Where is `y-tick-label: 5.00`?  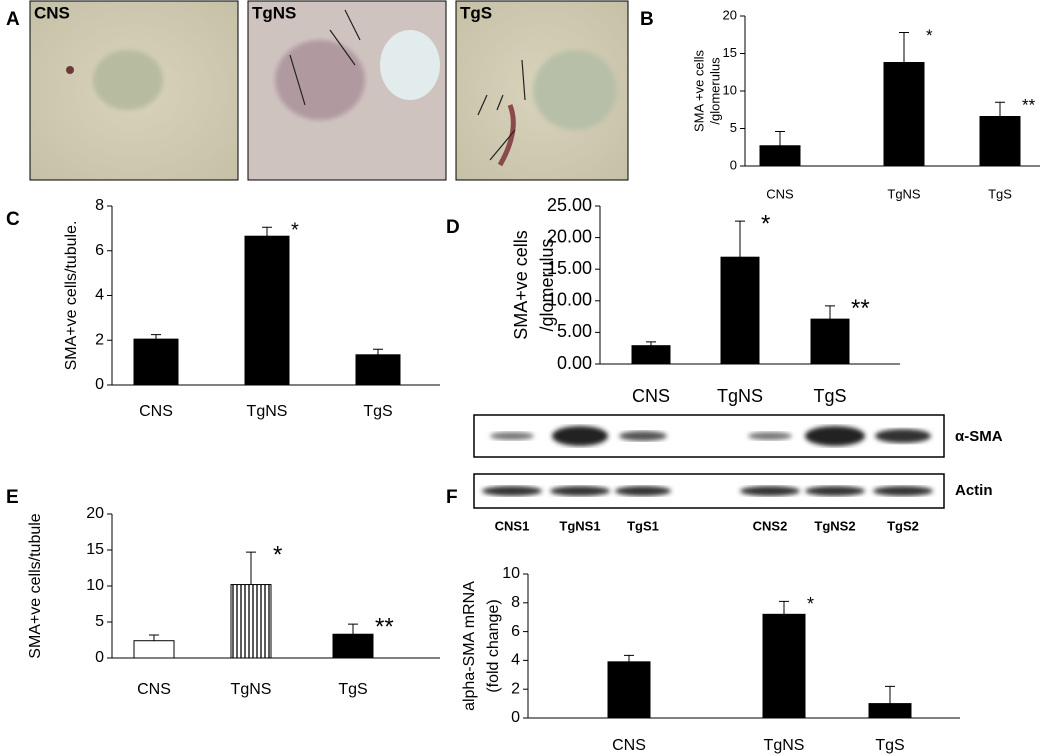 y-tick-label: 5.00 is located at coordinates (574, 331).